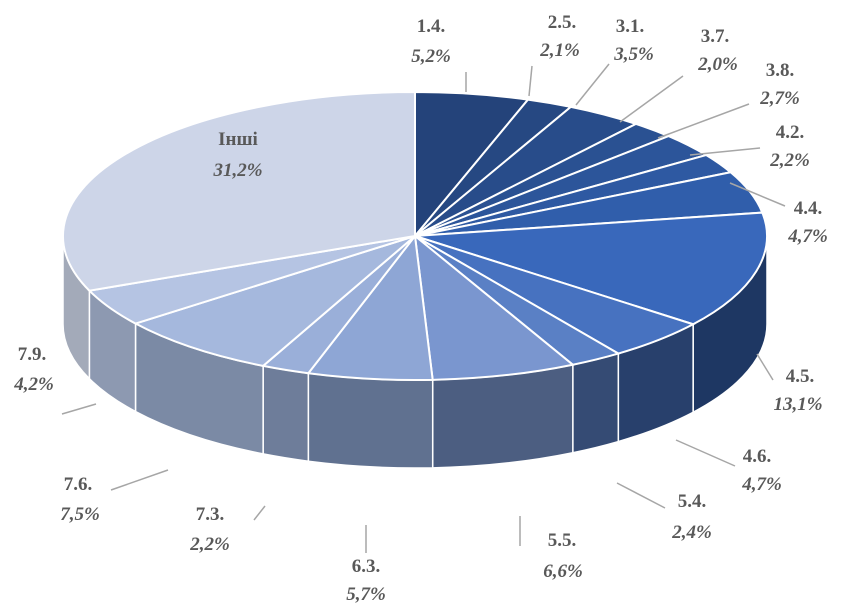 This screenshot has width=844, height=605. What do you see at coordinates (633, 54) in the screenshot?
I see `slice-value-label-2: 3,5%` at bounding box center [633, 54].